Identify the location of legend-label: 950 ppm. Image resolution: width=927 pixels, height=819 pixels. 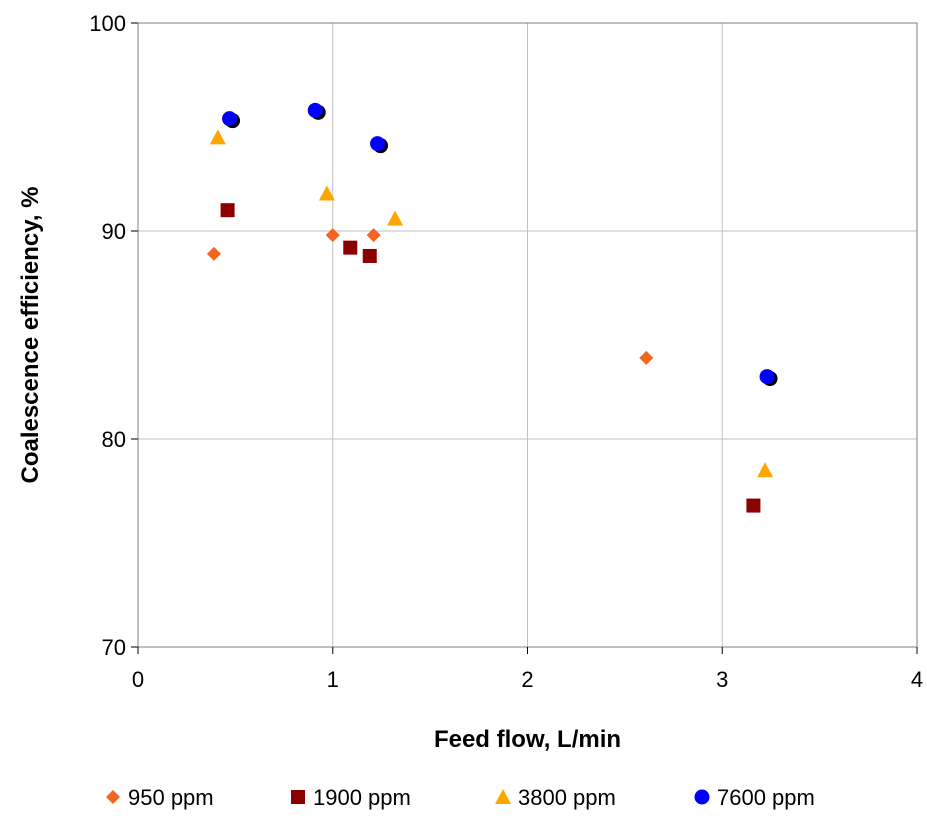
(171, 797).